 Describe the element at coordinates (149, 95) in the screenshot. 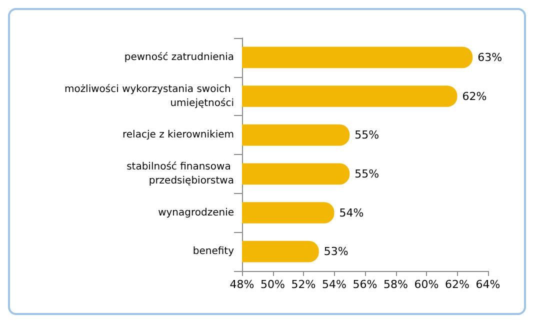

I see `y-tick-label: możliwości wykorzystania swoich umiejętności` at that location.